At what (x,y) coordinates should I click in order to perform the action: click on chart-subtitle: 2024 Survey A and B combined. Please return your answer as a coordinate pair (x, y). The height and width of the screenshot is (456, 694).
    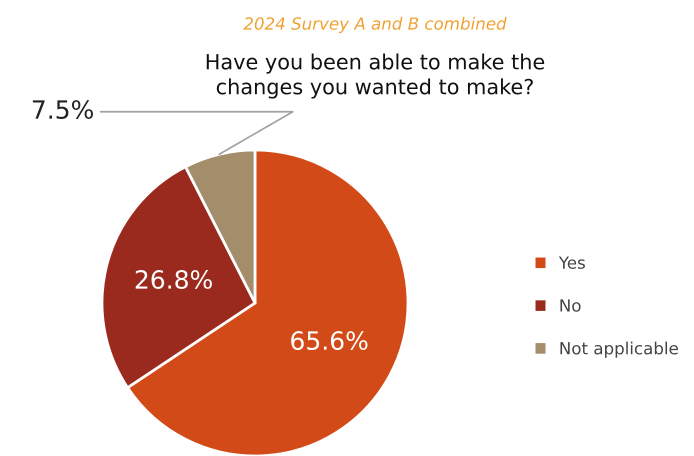
    Looking at the image, I should click on (375, 25).